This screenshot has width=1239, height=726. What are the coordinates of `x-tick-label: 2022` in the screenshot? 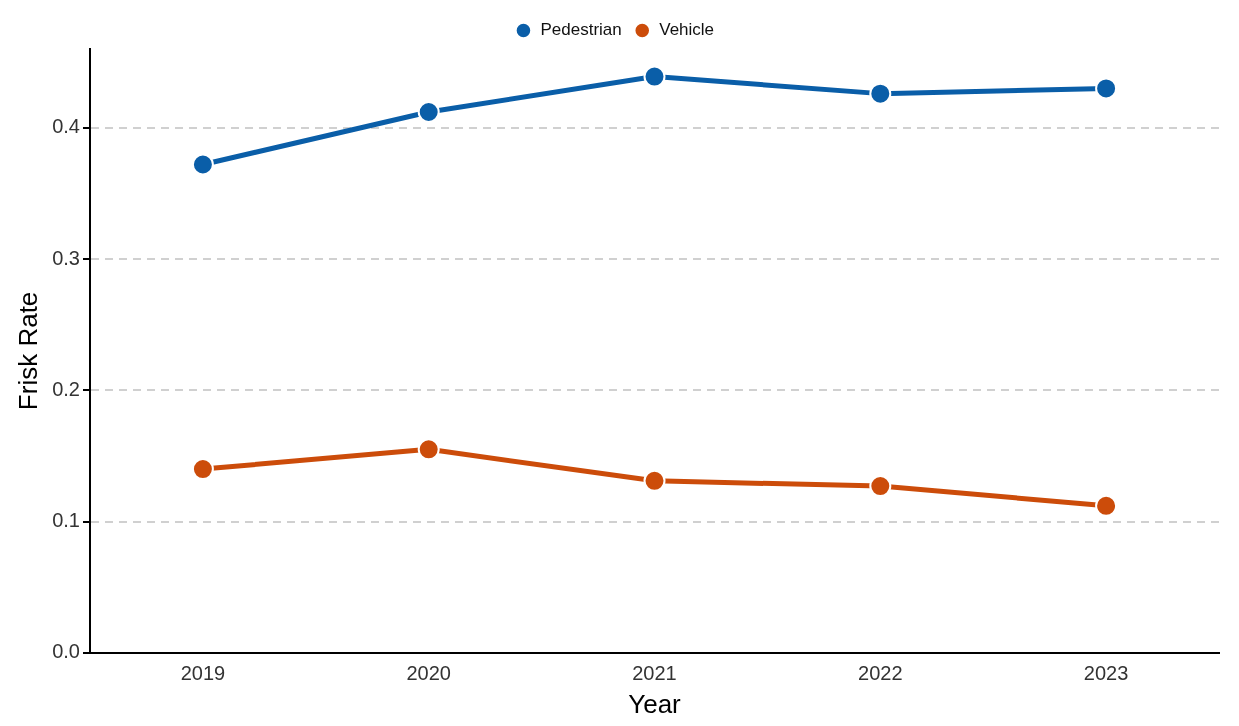 It's located at (880, 673).